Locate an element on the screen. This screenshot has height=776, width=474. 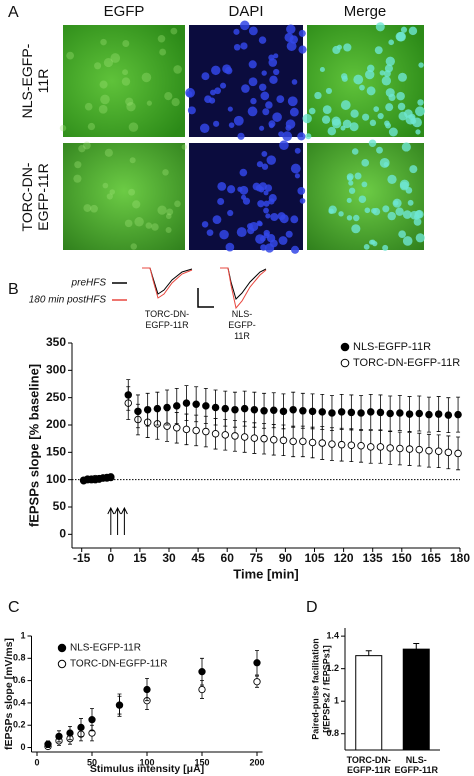
y-tick-label: 1.4 is located at coordinates (332, 636).